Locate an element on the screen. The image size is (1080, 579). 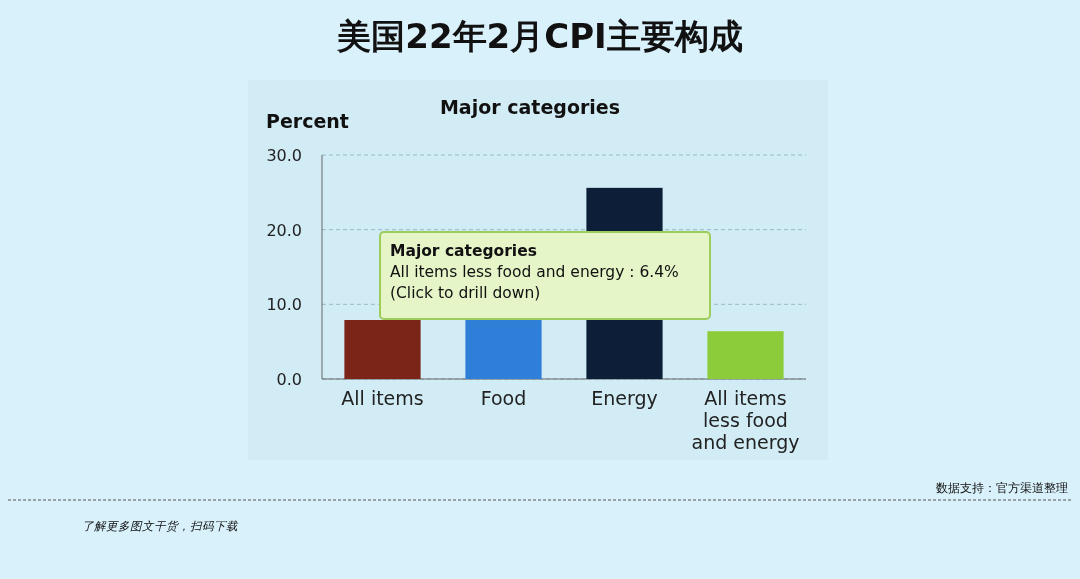
x-tick-label: All items less food and energy is located at coordinates (745, 420).